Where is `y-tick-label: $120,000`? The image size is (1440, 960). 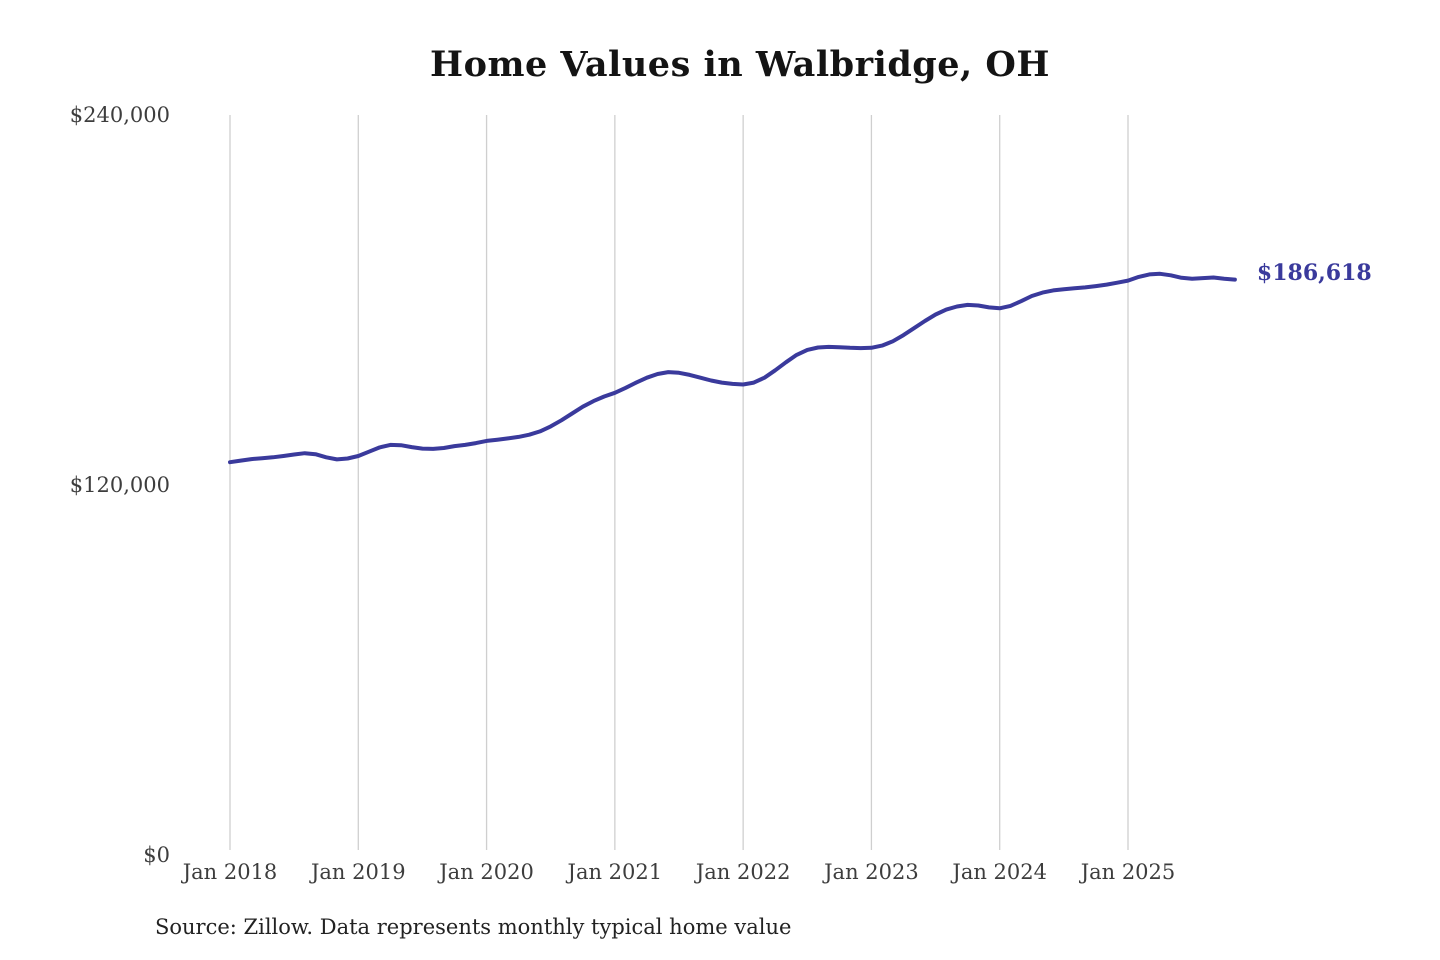
y-tick-label: $120,000 is located at coordinates (119, 485).